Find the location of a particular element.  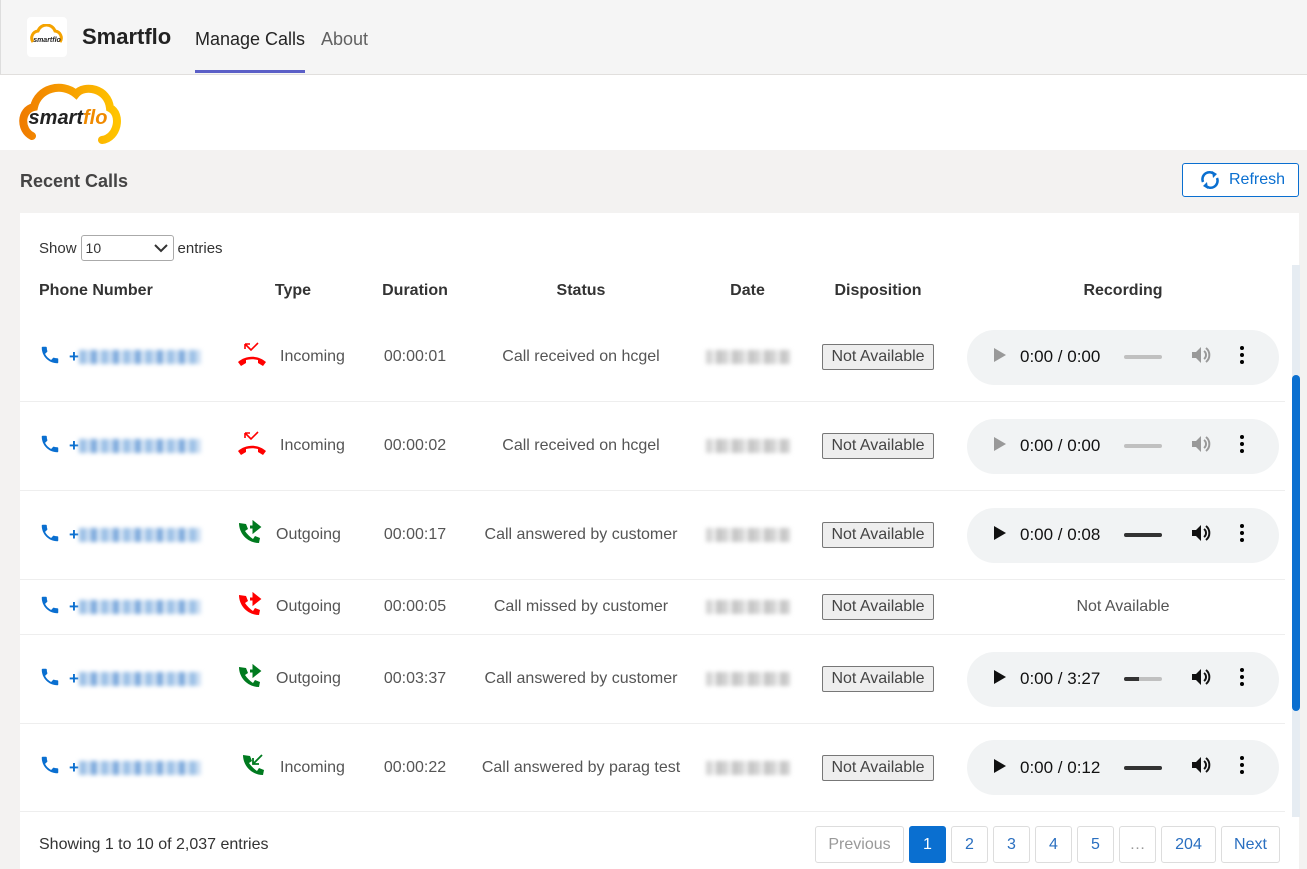

column-header-status: Status is located at coordinates (581, 290).